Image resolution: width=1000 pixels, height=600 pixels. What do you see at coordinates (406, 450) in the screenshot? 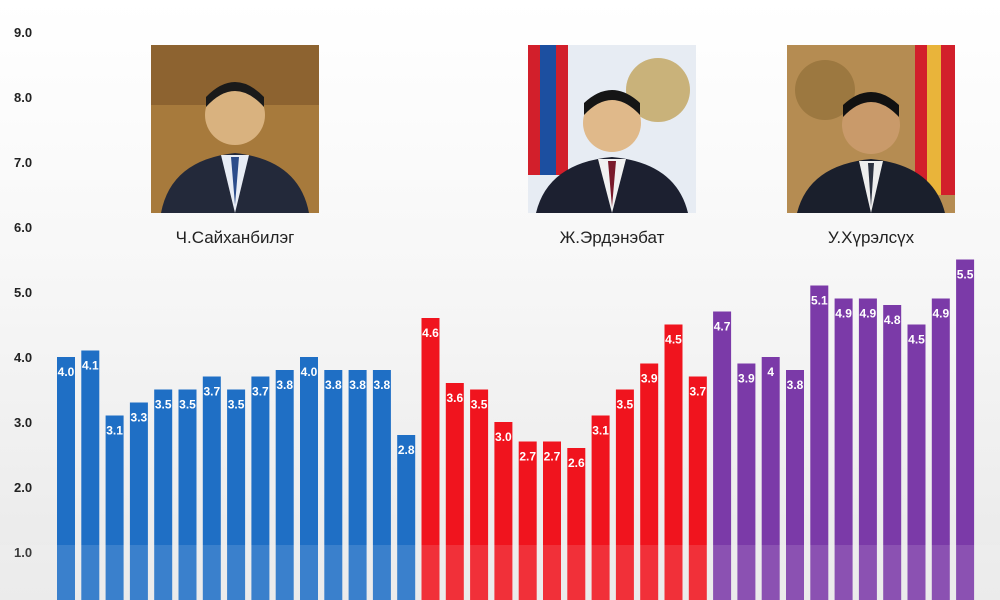
I see `bar-value-label: 2.8` at bounding box center [406, 450].